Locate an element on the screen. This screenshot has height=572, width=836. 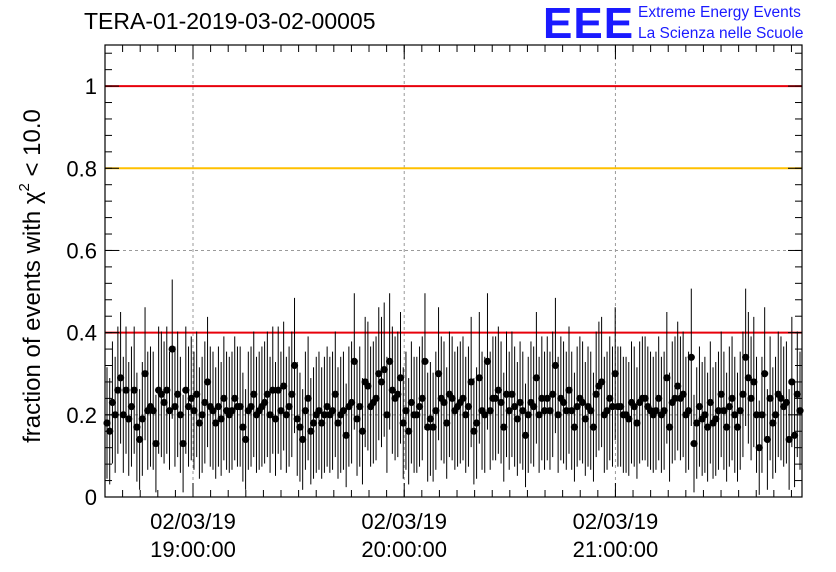
x-tick-label-time: 19:00:00 is located at coordinates (193, 549).